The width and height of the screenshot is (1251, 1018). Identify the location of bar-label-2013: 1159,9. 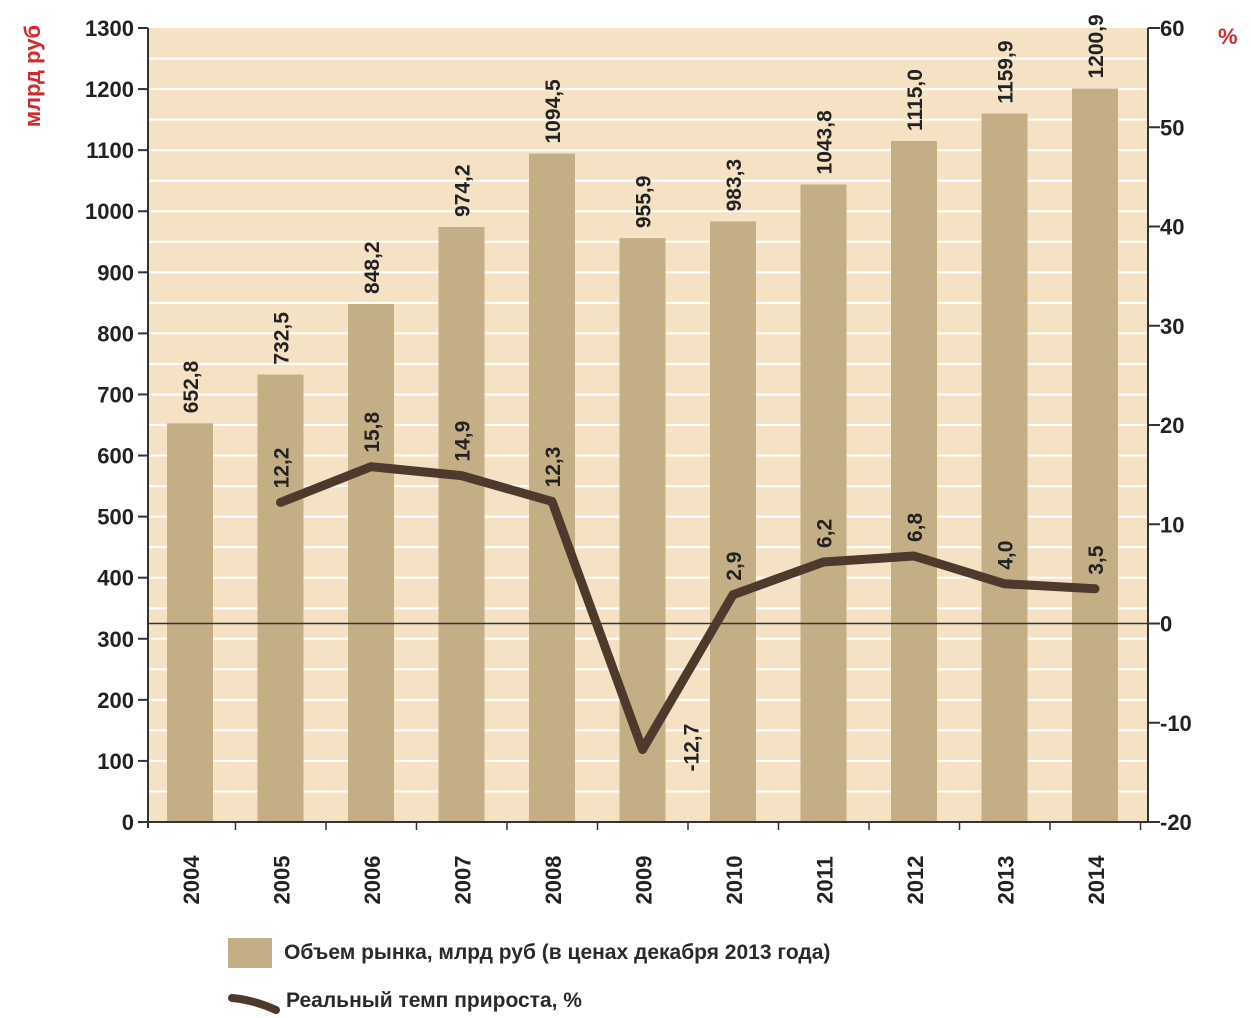
(1006, 71).